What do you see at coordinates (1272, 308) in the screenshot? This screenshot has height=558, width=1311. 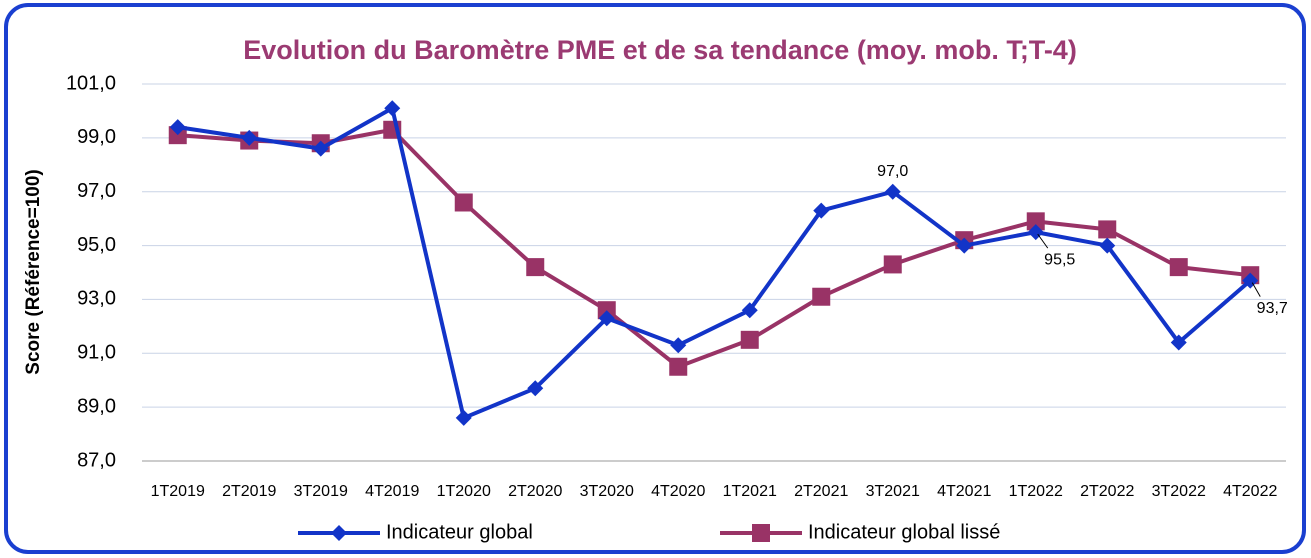 I see `data-label: 93,7` at bounding box center [1272, 308].